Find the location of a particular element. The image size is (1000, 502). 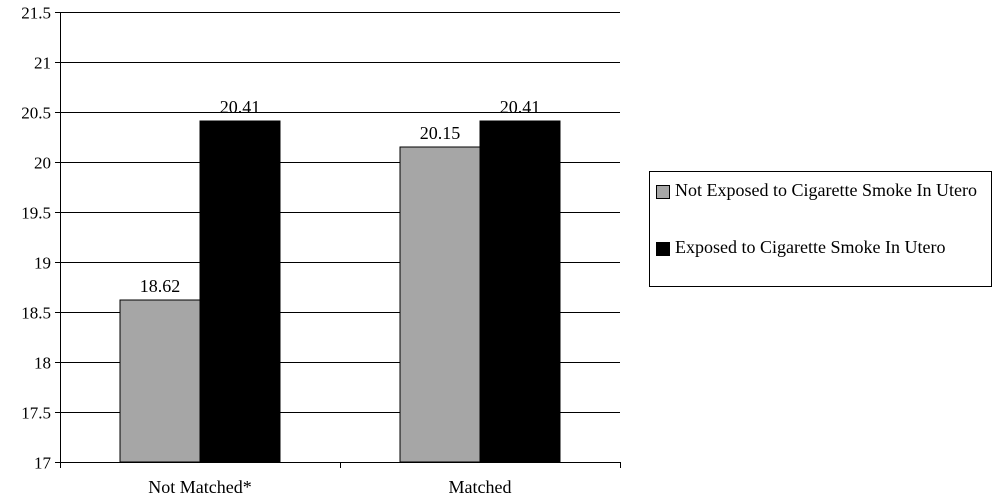

legend-label-exposed: Exposed to Cigarette Smoke In Utero is located at coordinates (810, 247).